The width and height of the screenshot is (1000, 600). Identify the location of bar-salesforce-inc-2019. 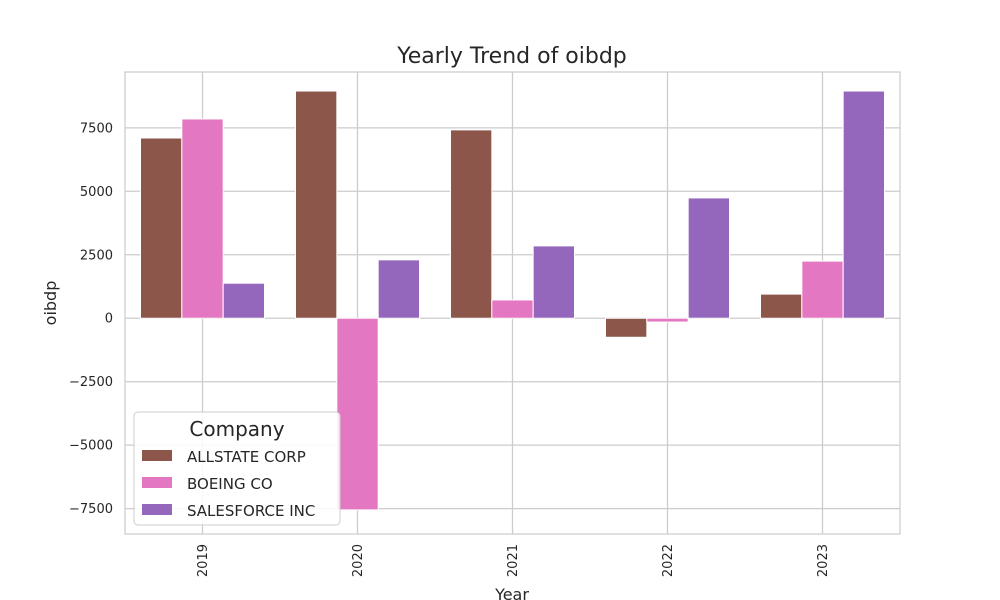
(244, 300).